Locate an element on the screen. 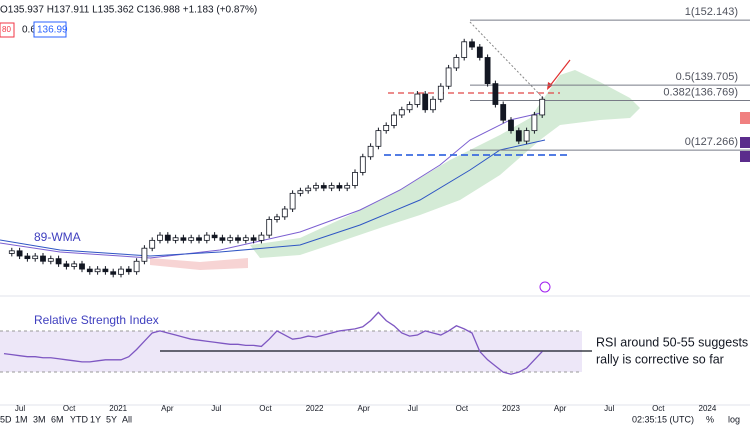  price-tag: 136.99 is located at coordinates (52, 30).